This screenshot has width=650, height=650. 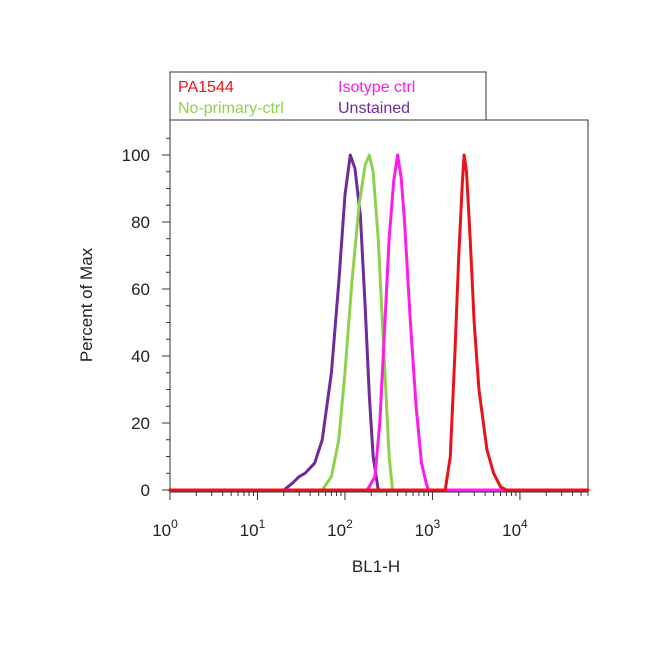 What do you see at coordinates (349, 524) in the screenshot?
I see `x-tick-label-exponent: 2` at bounding box center [349, 524].